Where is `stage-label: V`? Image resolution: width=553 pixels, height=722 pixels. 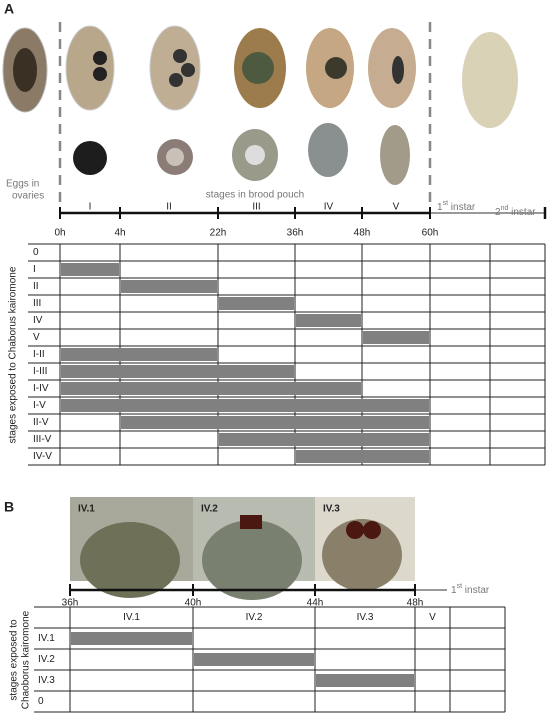 stage-label: V is located at coordinates (396, 207).